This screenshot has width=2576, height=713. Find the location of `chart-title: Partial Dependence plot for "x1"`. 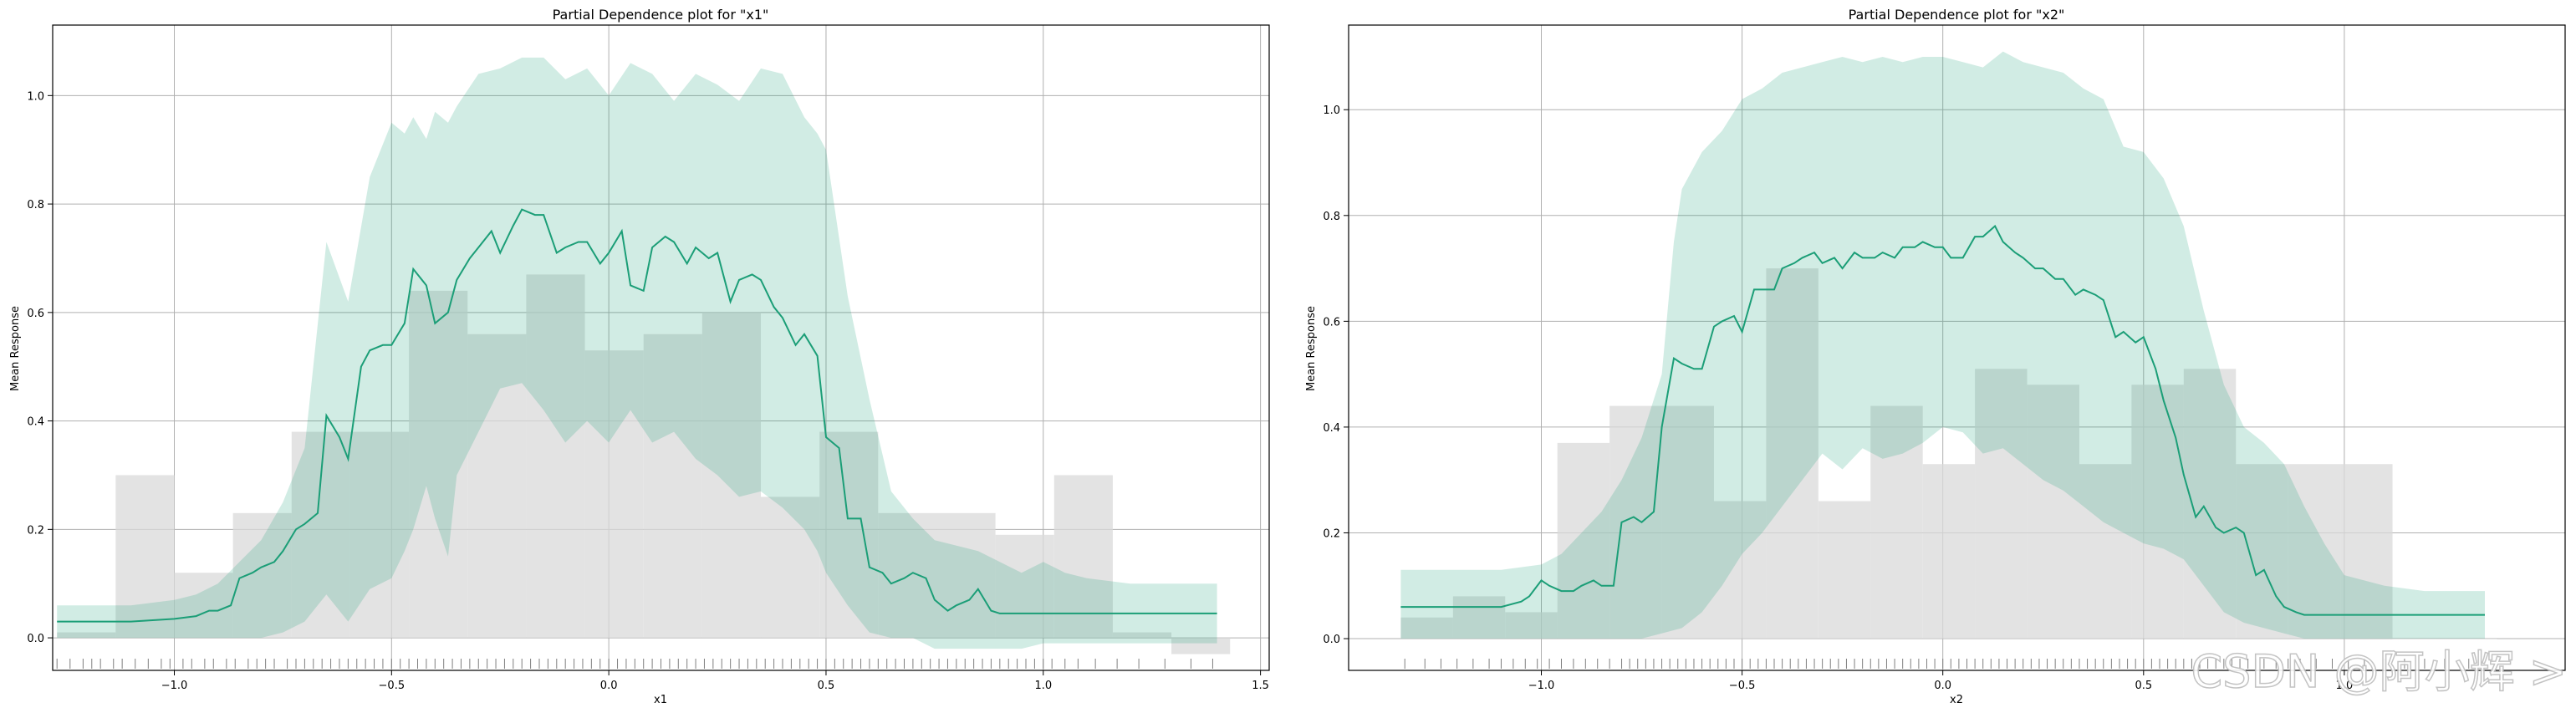

chart-title: Partial Dependence plot for "x1" is located at coordinates (661, 15).